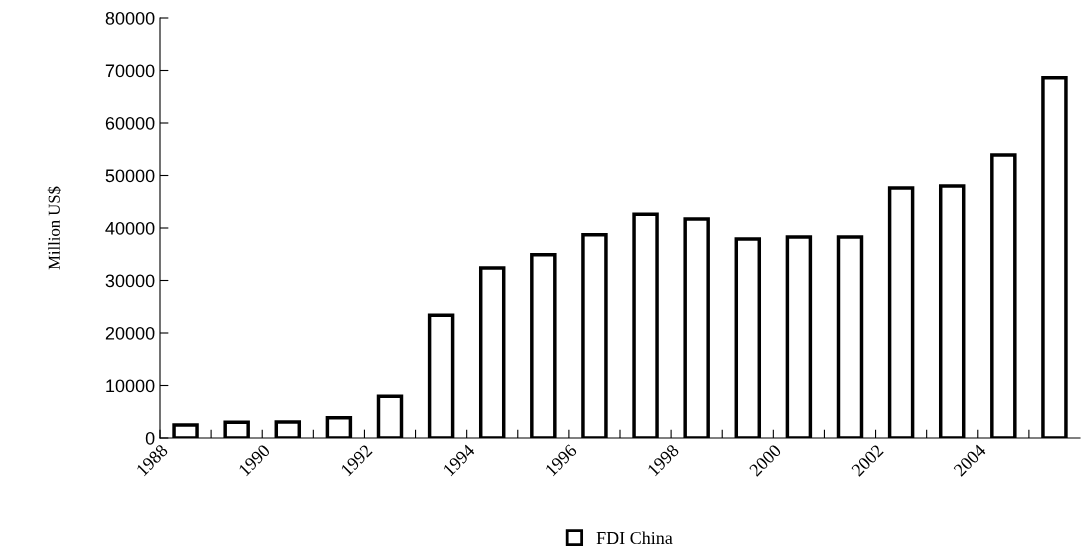  I want to click on y-tick-label: 0, so click(150, 438).